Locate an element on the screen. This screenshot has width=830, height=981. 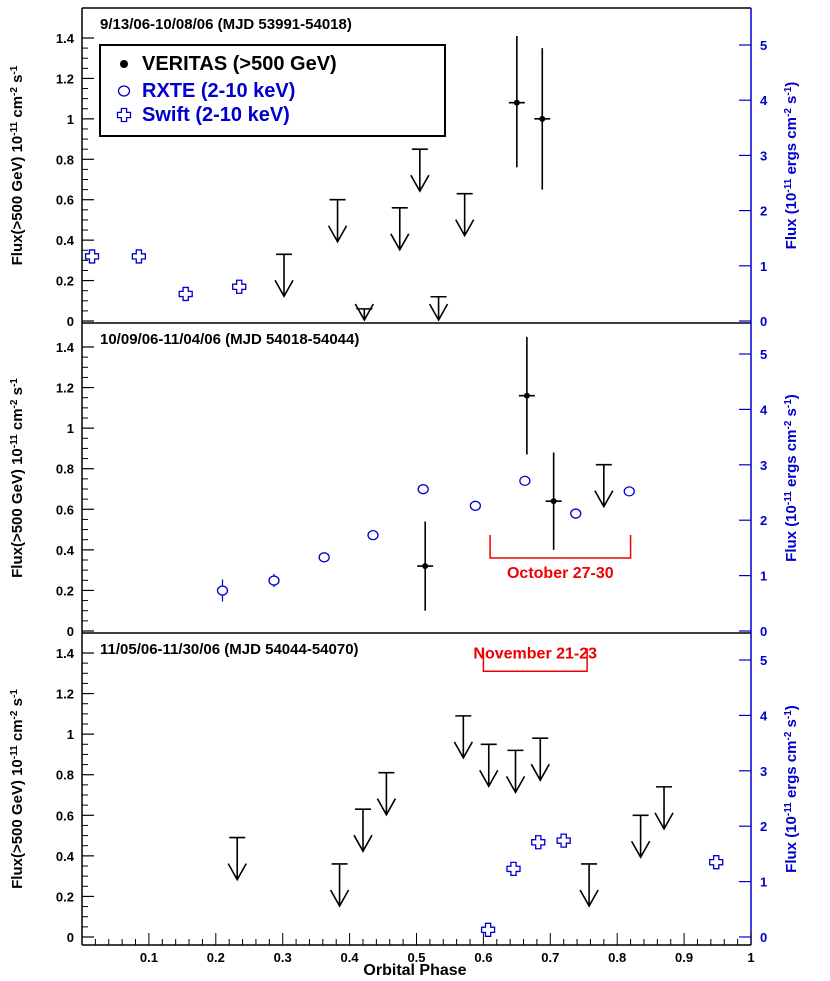
x-tick-label: 0.8 is located at coordinates (617, 957).